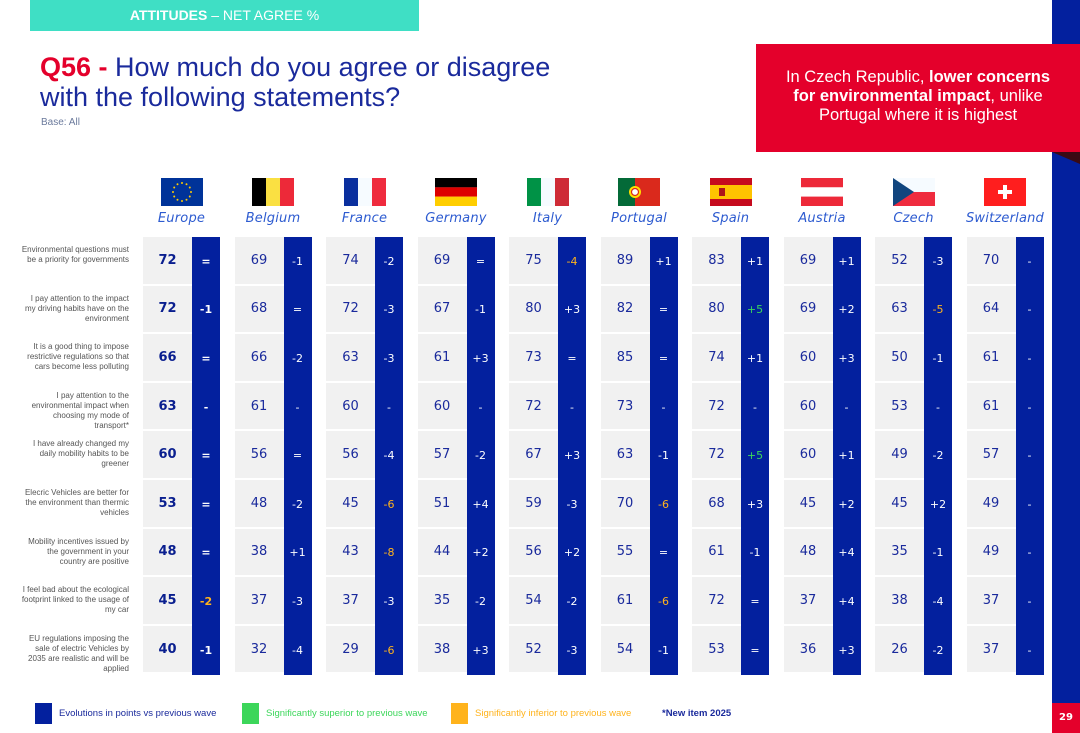 The height and width of the screenshot is (733, 1080). I want to click on value-cell: 73, so click(533, 358).